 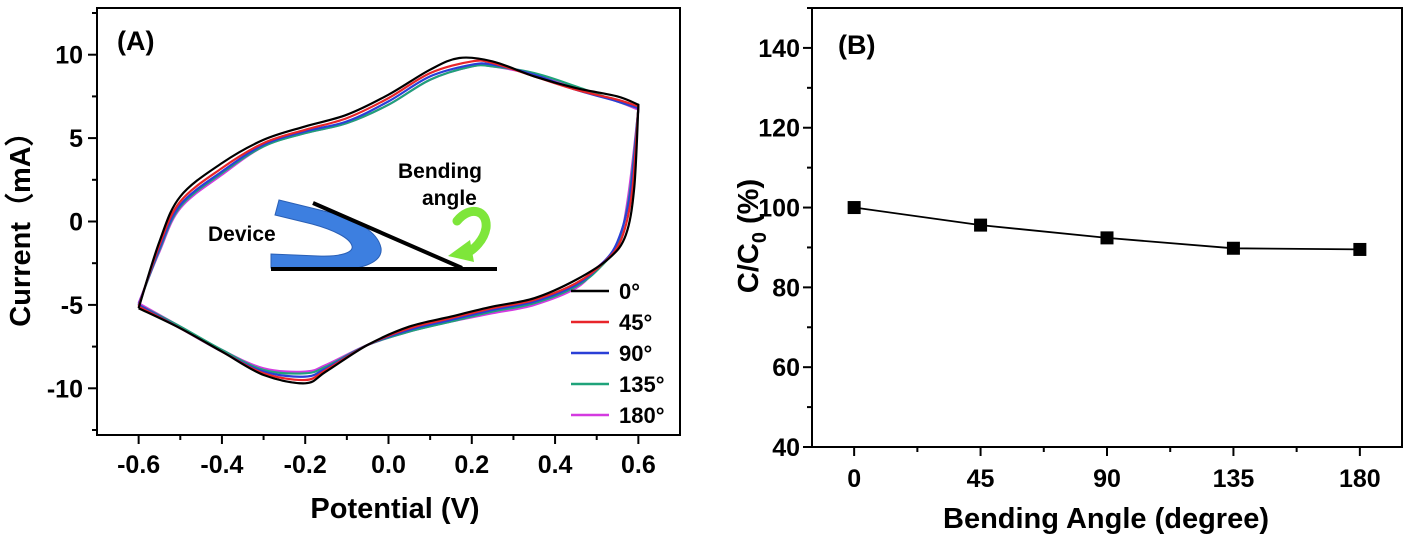 What do you see at coordinates (387, 235) in the screenshot?
I see `bending-angle-line` at bounding box center [387, 235].